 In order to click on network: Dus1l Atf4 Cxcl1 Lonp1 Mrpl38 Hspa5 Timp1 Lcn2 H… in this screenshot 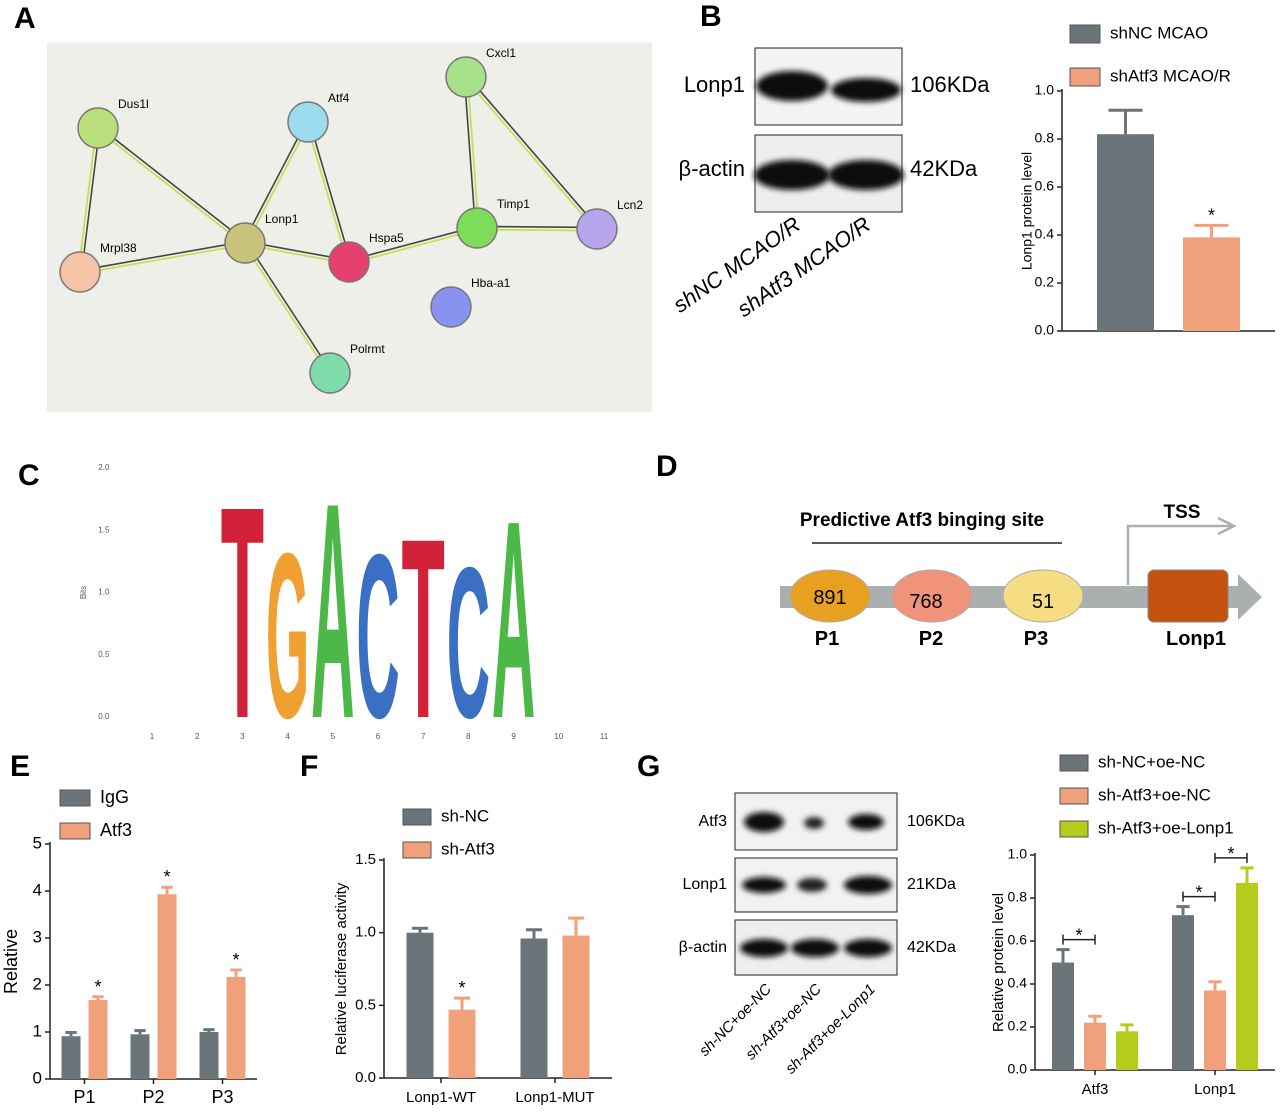, I will do `click(351, 220)`.